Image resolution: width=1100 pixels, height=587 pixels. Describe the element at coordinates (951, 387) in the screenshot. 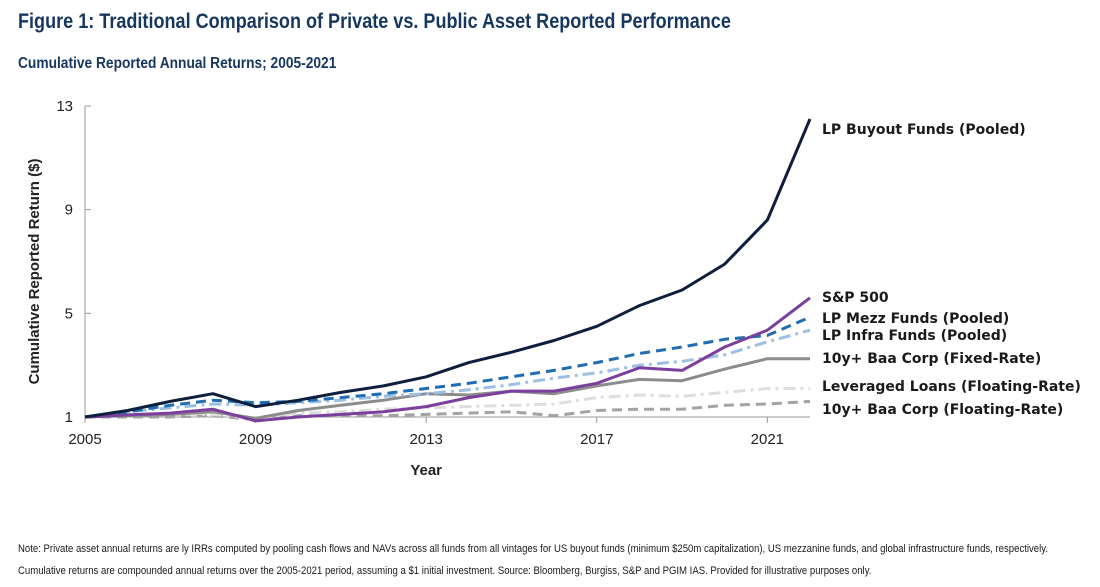

I see `series-label-leveraged-loans-floating-rate: Leveraged Loans (Floating-Rate)` at that location.